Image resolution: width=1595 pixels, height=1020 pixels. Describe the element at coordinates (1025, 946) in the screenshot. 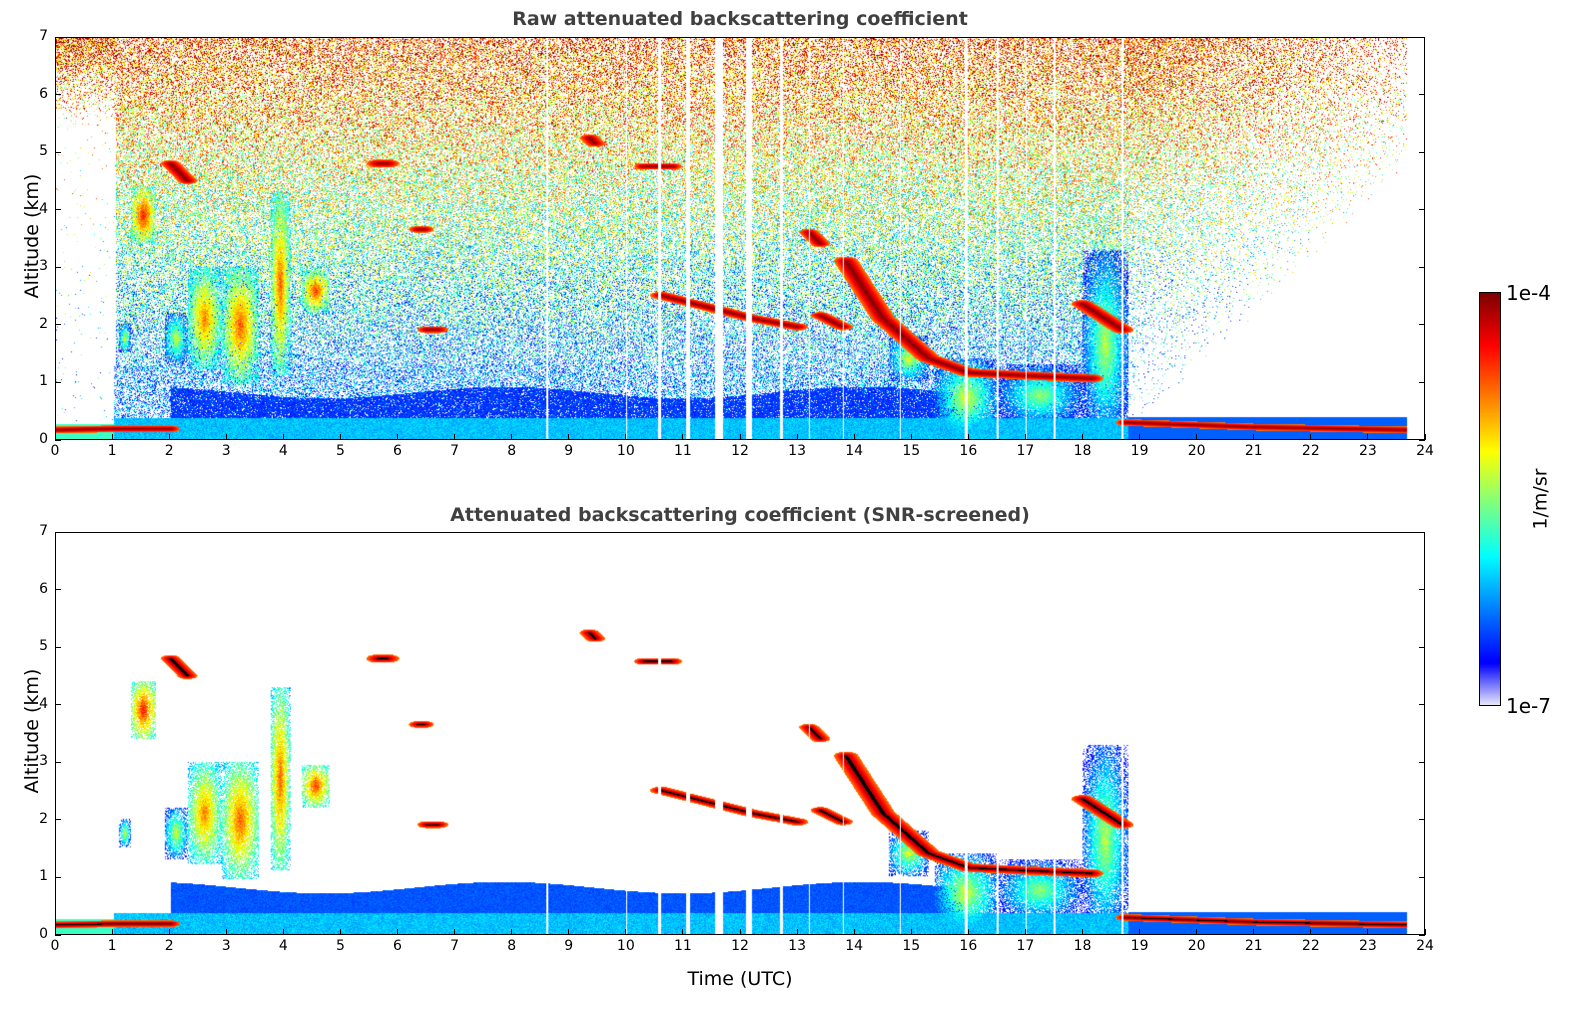

I see `x-tick-label: 17` at that location.